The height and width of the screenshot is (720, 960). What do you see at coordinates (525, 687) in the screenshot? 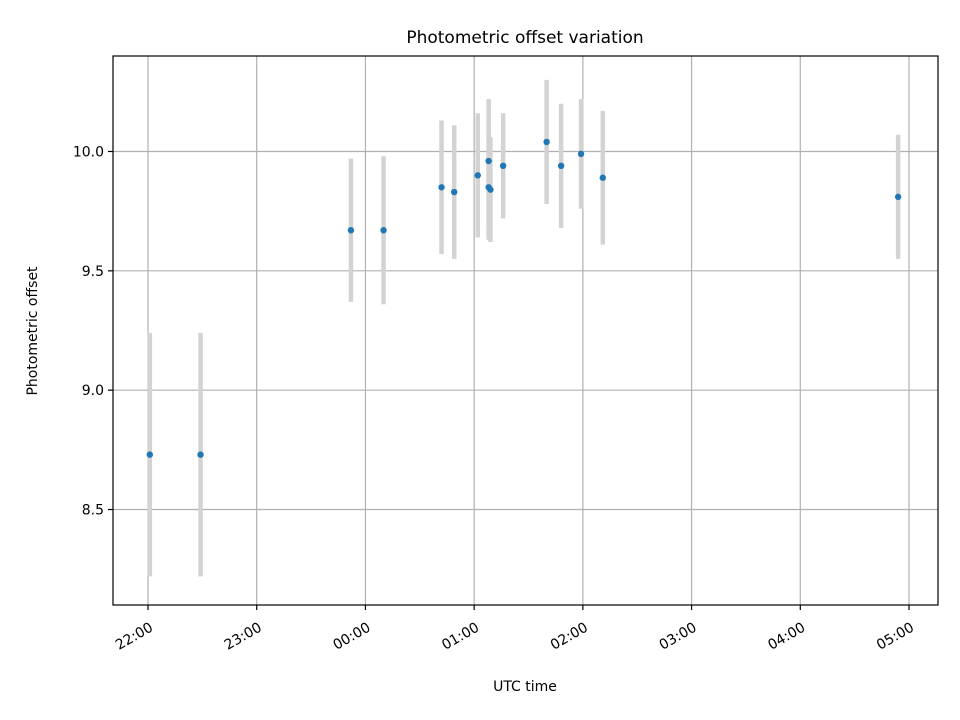
I see `x-axis-label: UTC time` at bounding box center [525, 687].